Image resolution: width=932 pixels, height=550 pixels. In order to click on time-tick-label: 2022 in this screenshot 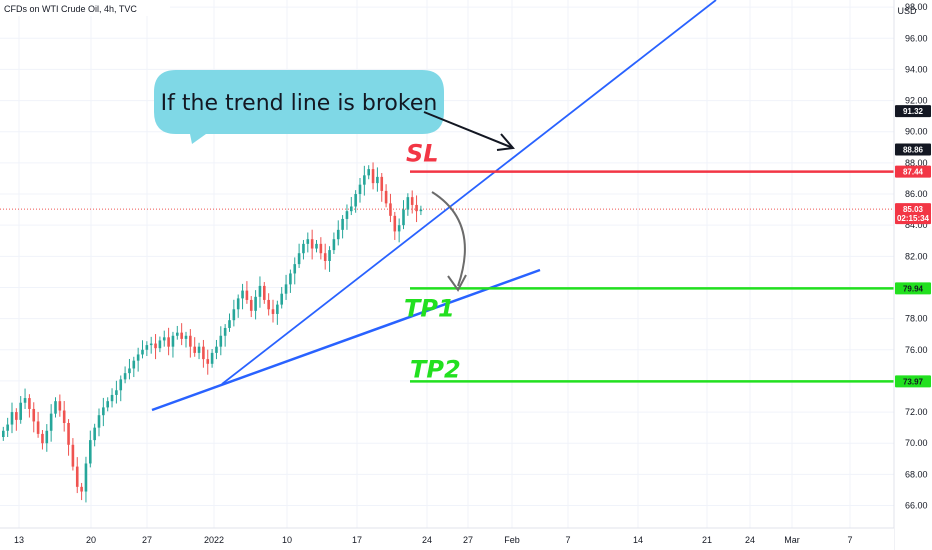, I will do `click(214, 540)`.